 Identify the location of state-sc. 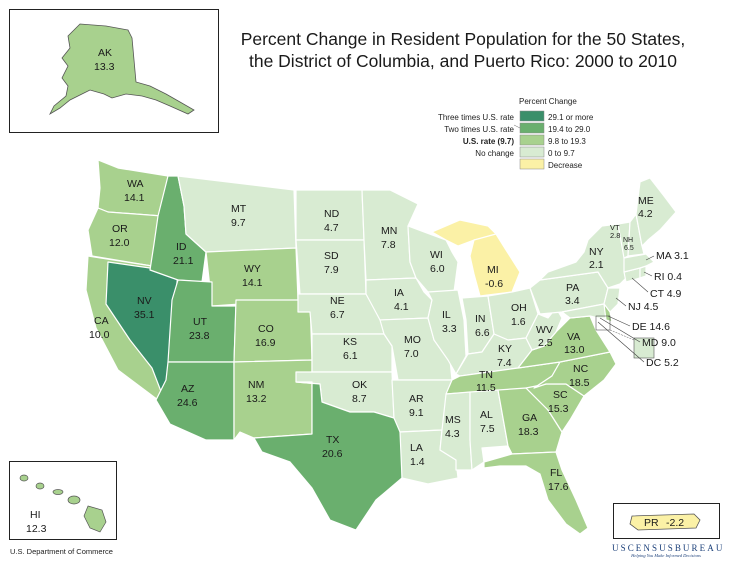
(555, 408).